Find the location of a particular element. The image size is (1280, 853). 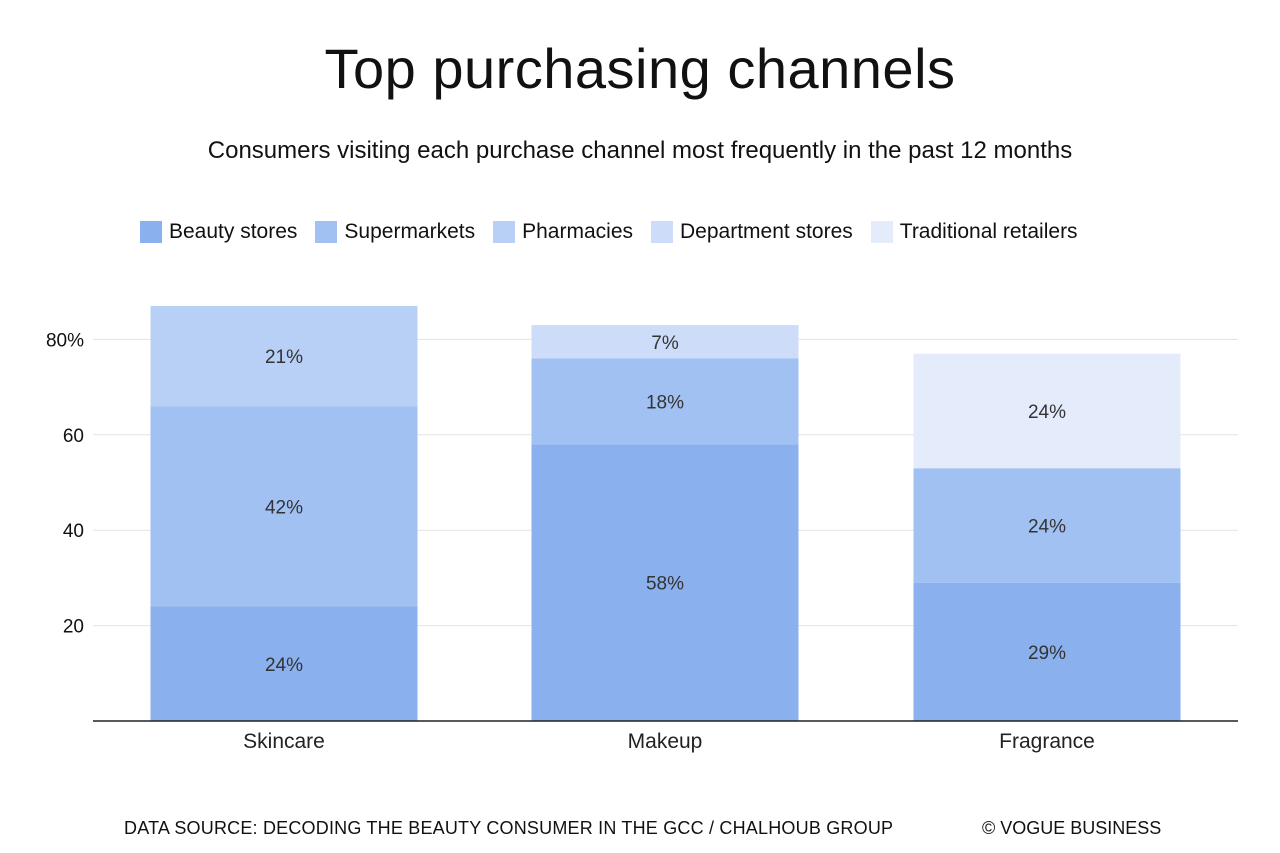

bar-segment-fragrance-beauty-stores is located at coordinates (1047, 651).